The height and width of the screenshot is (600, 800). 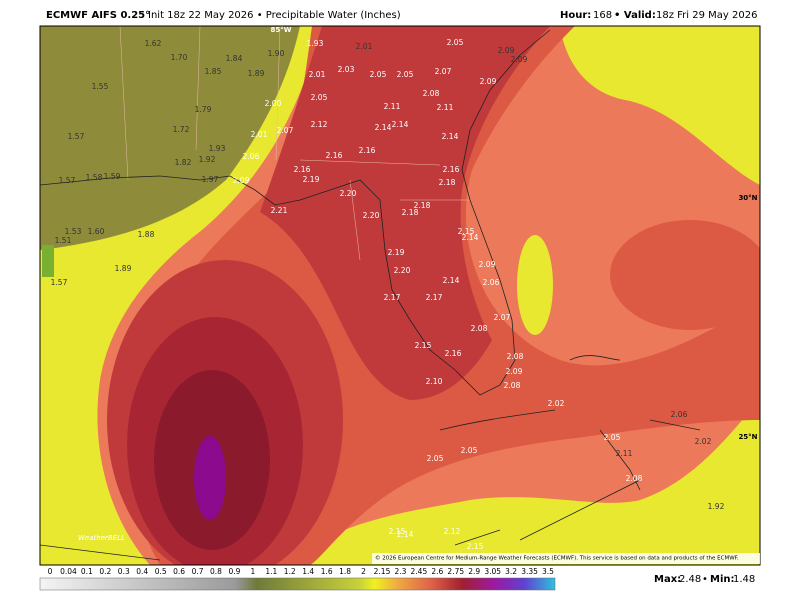 I want to click on copyright-bg, so click(x=566, y=558).